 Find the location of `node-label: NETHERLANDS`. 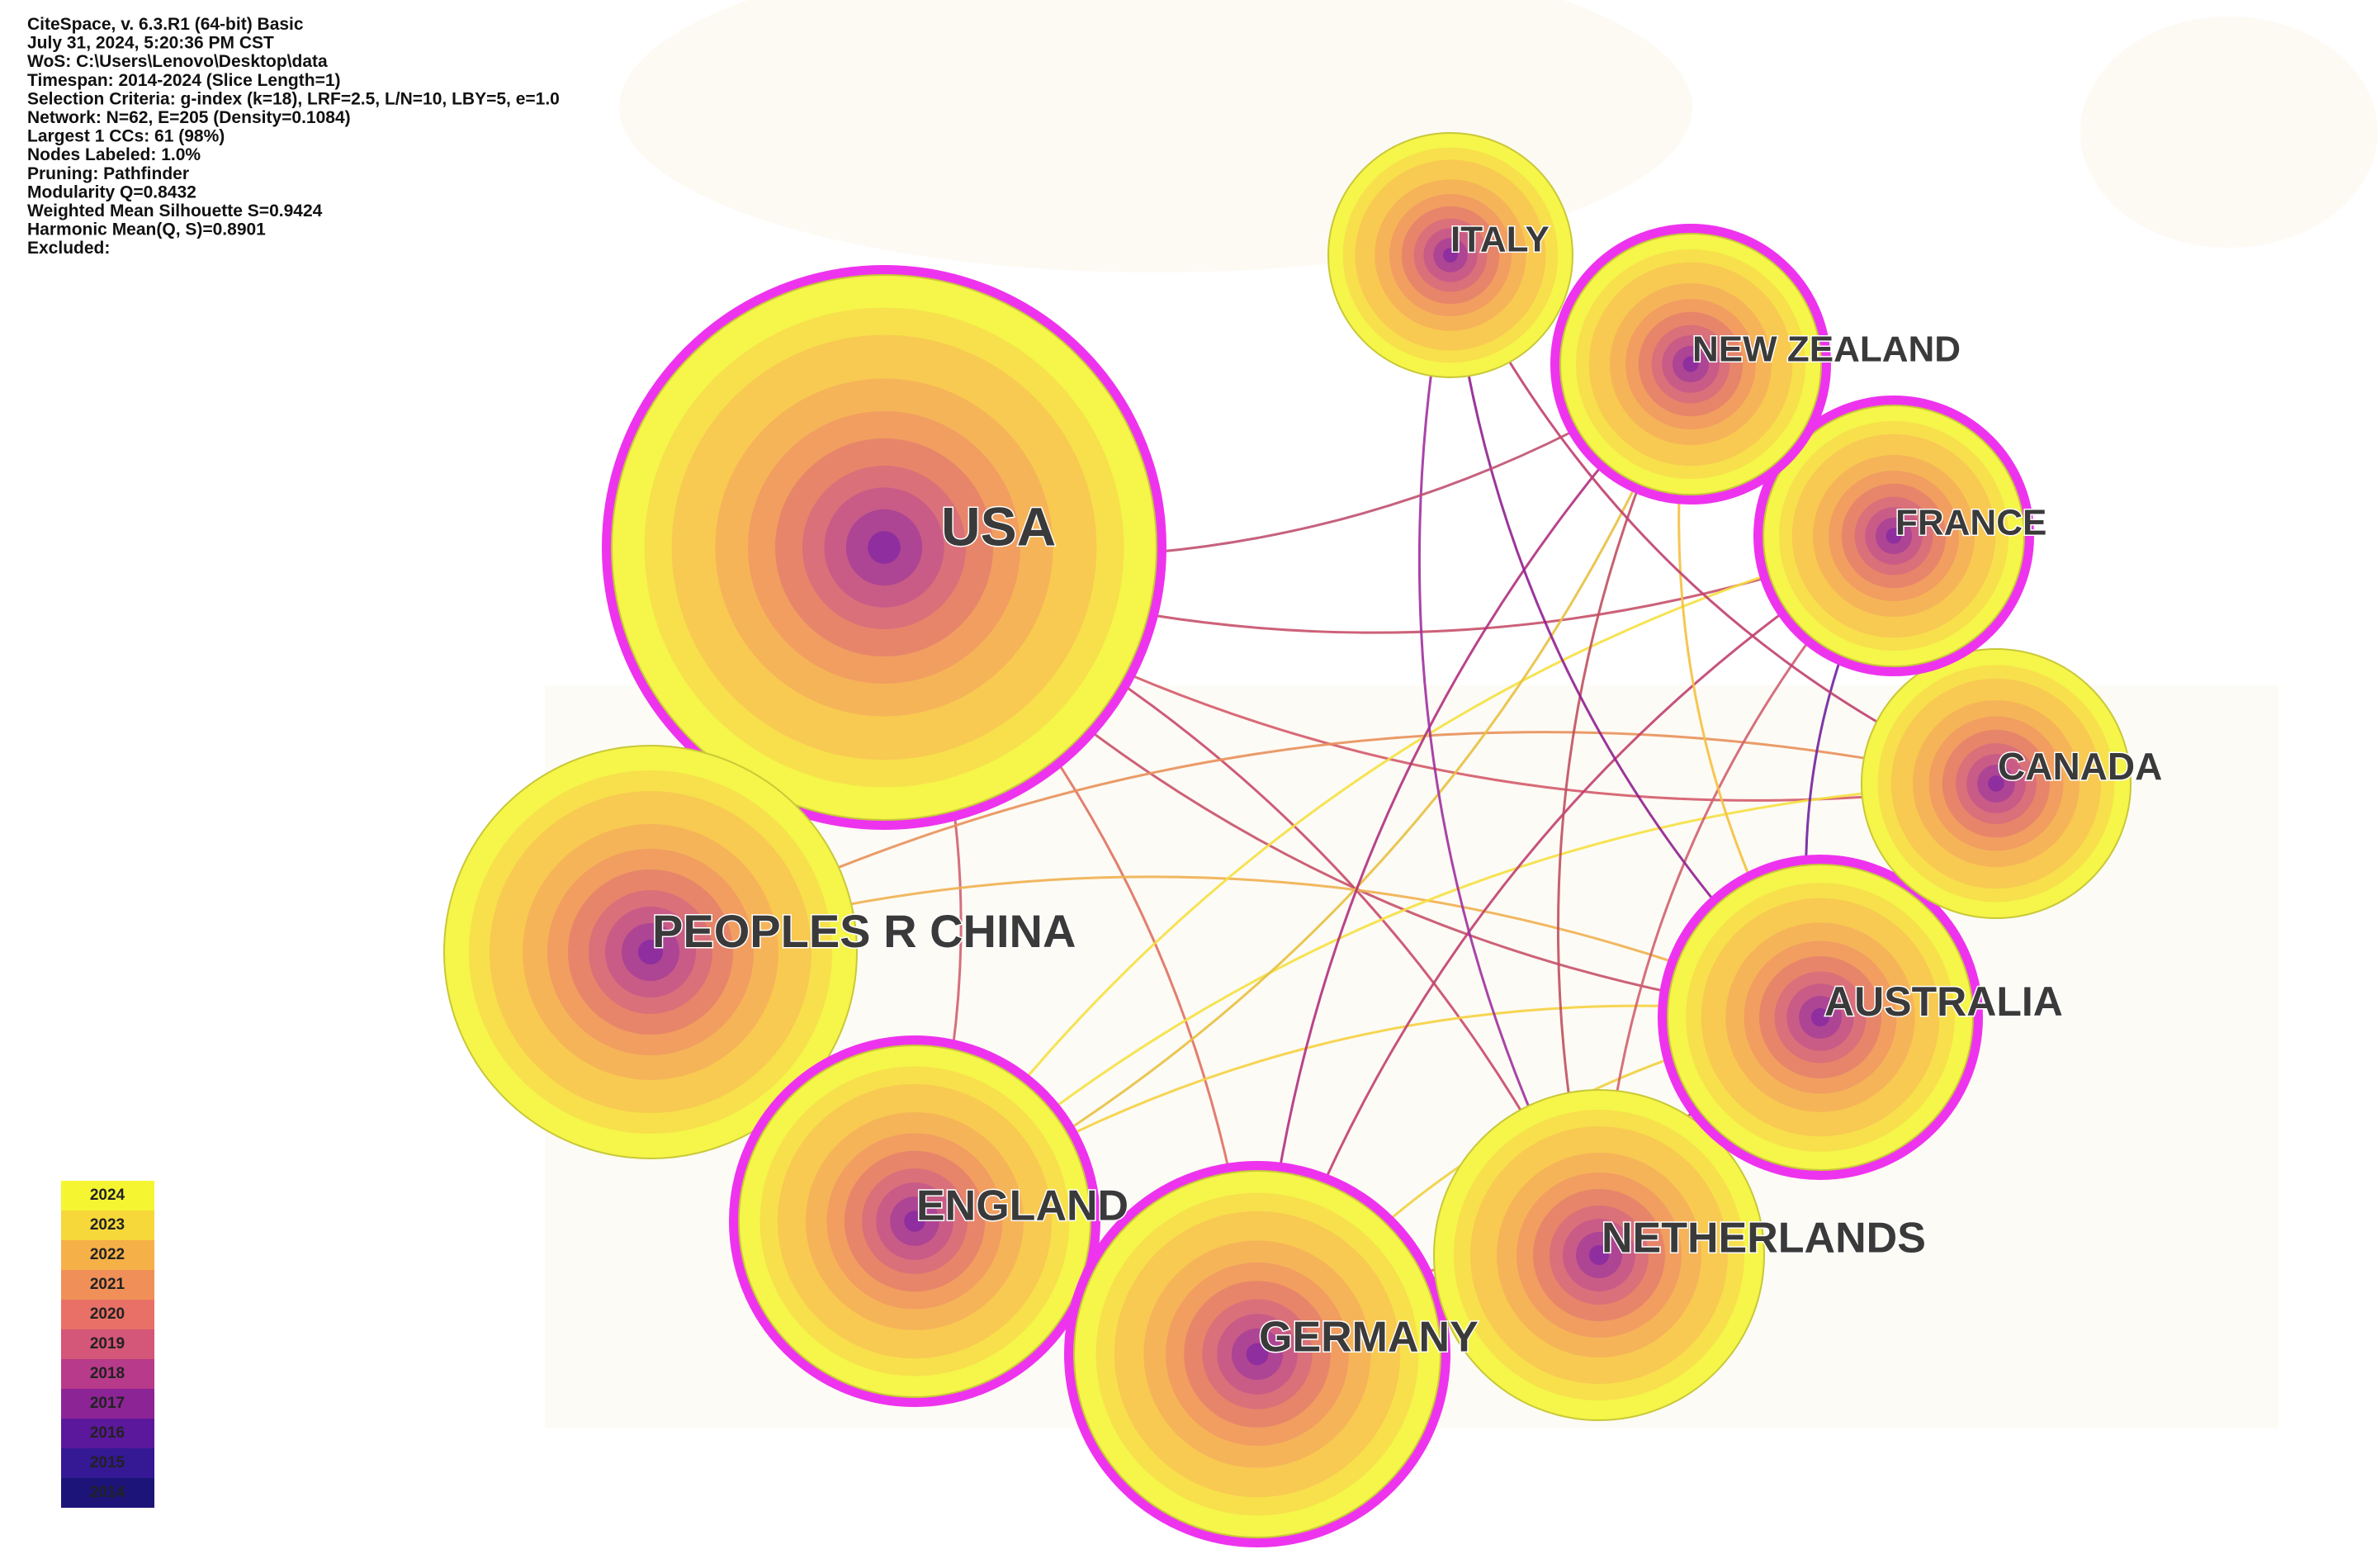

node-label: NETHERLANDS is located at coordinates (1764, 1239).